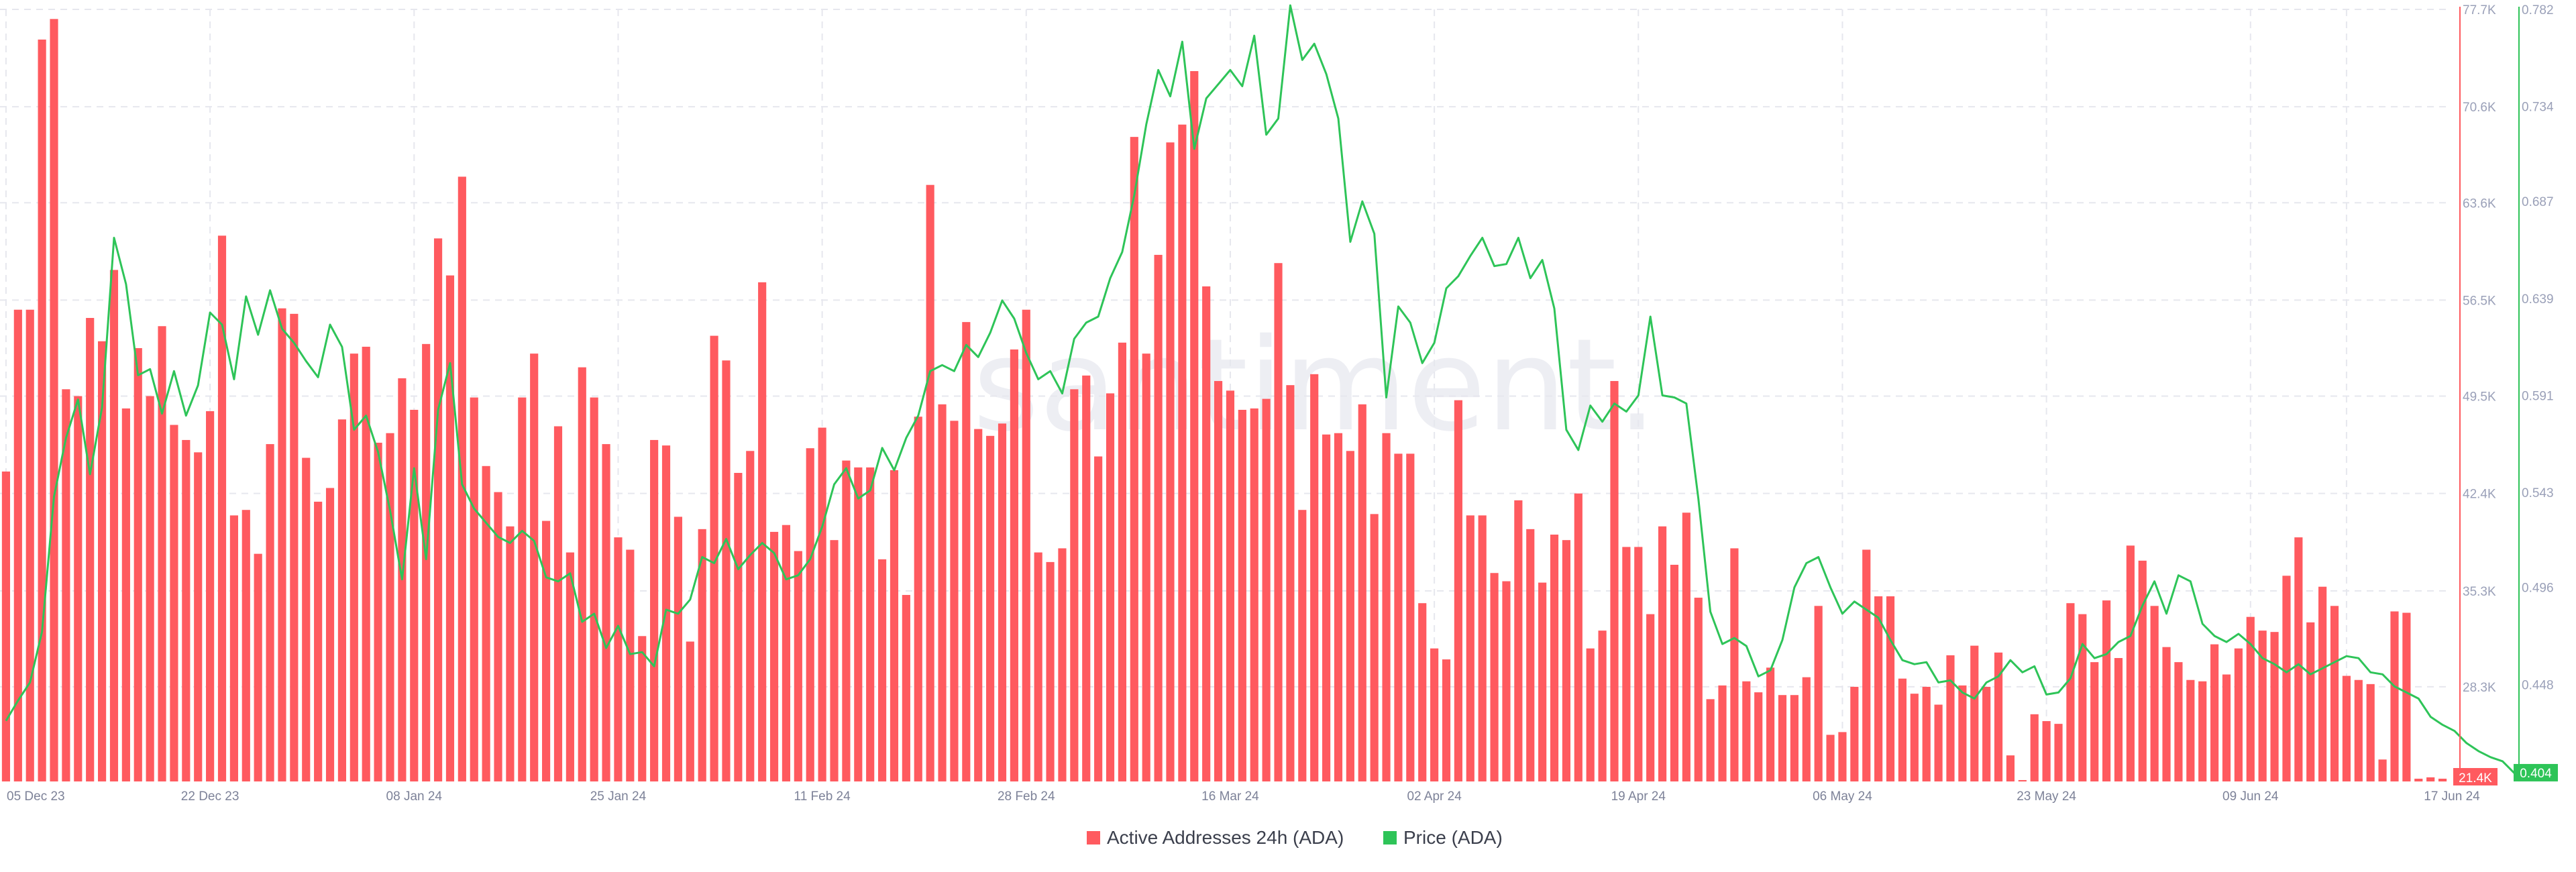 This screenshot has height=872, width=2576. I want to click on y-left-tick-label: 70.6K, so click(2479, 108).